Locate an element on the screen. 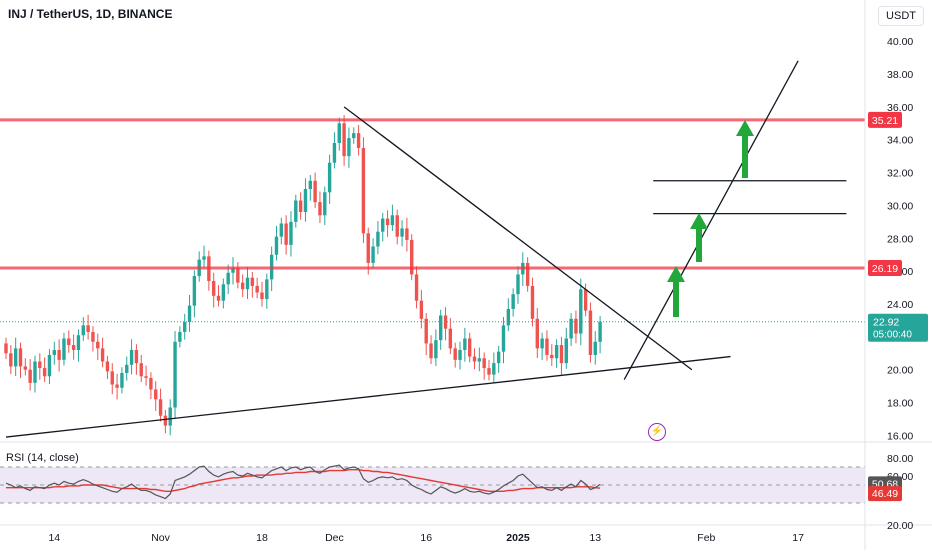 This screenshot has height=555, width=932. symbol-title: INJ / TetherUS, 1D, BINANCE is located at coordinates (90, 14).